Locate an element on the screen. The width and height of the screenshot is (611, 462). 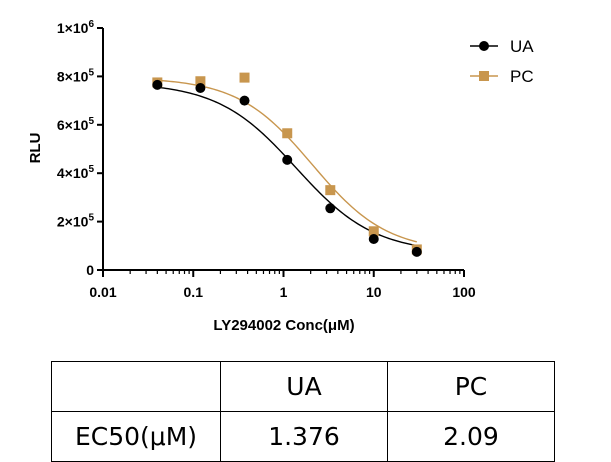
table-row-label: EC50(μM) is located at coordinates (136, 436).